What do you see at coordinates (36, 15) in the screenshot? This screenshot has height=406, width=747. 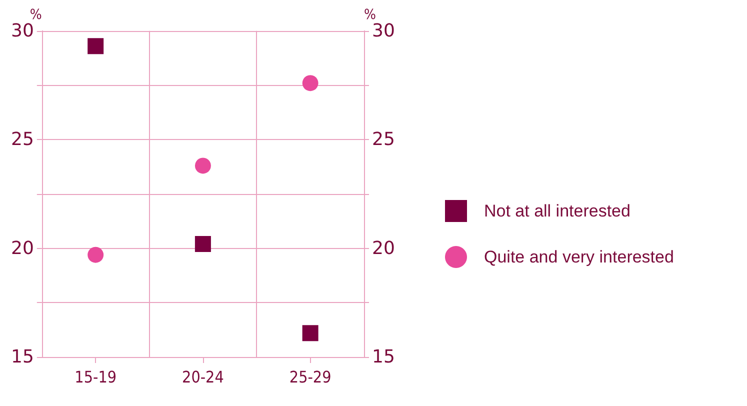 I see `y-axis-title: %` at bounding box center [36, 15].